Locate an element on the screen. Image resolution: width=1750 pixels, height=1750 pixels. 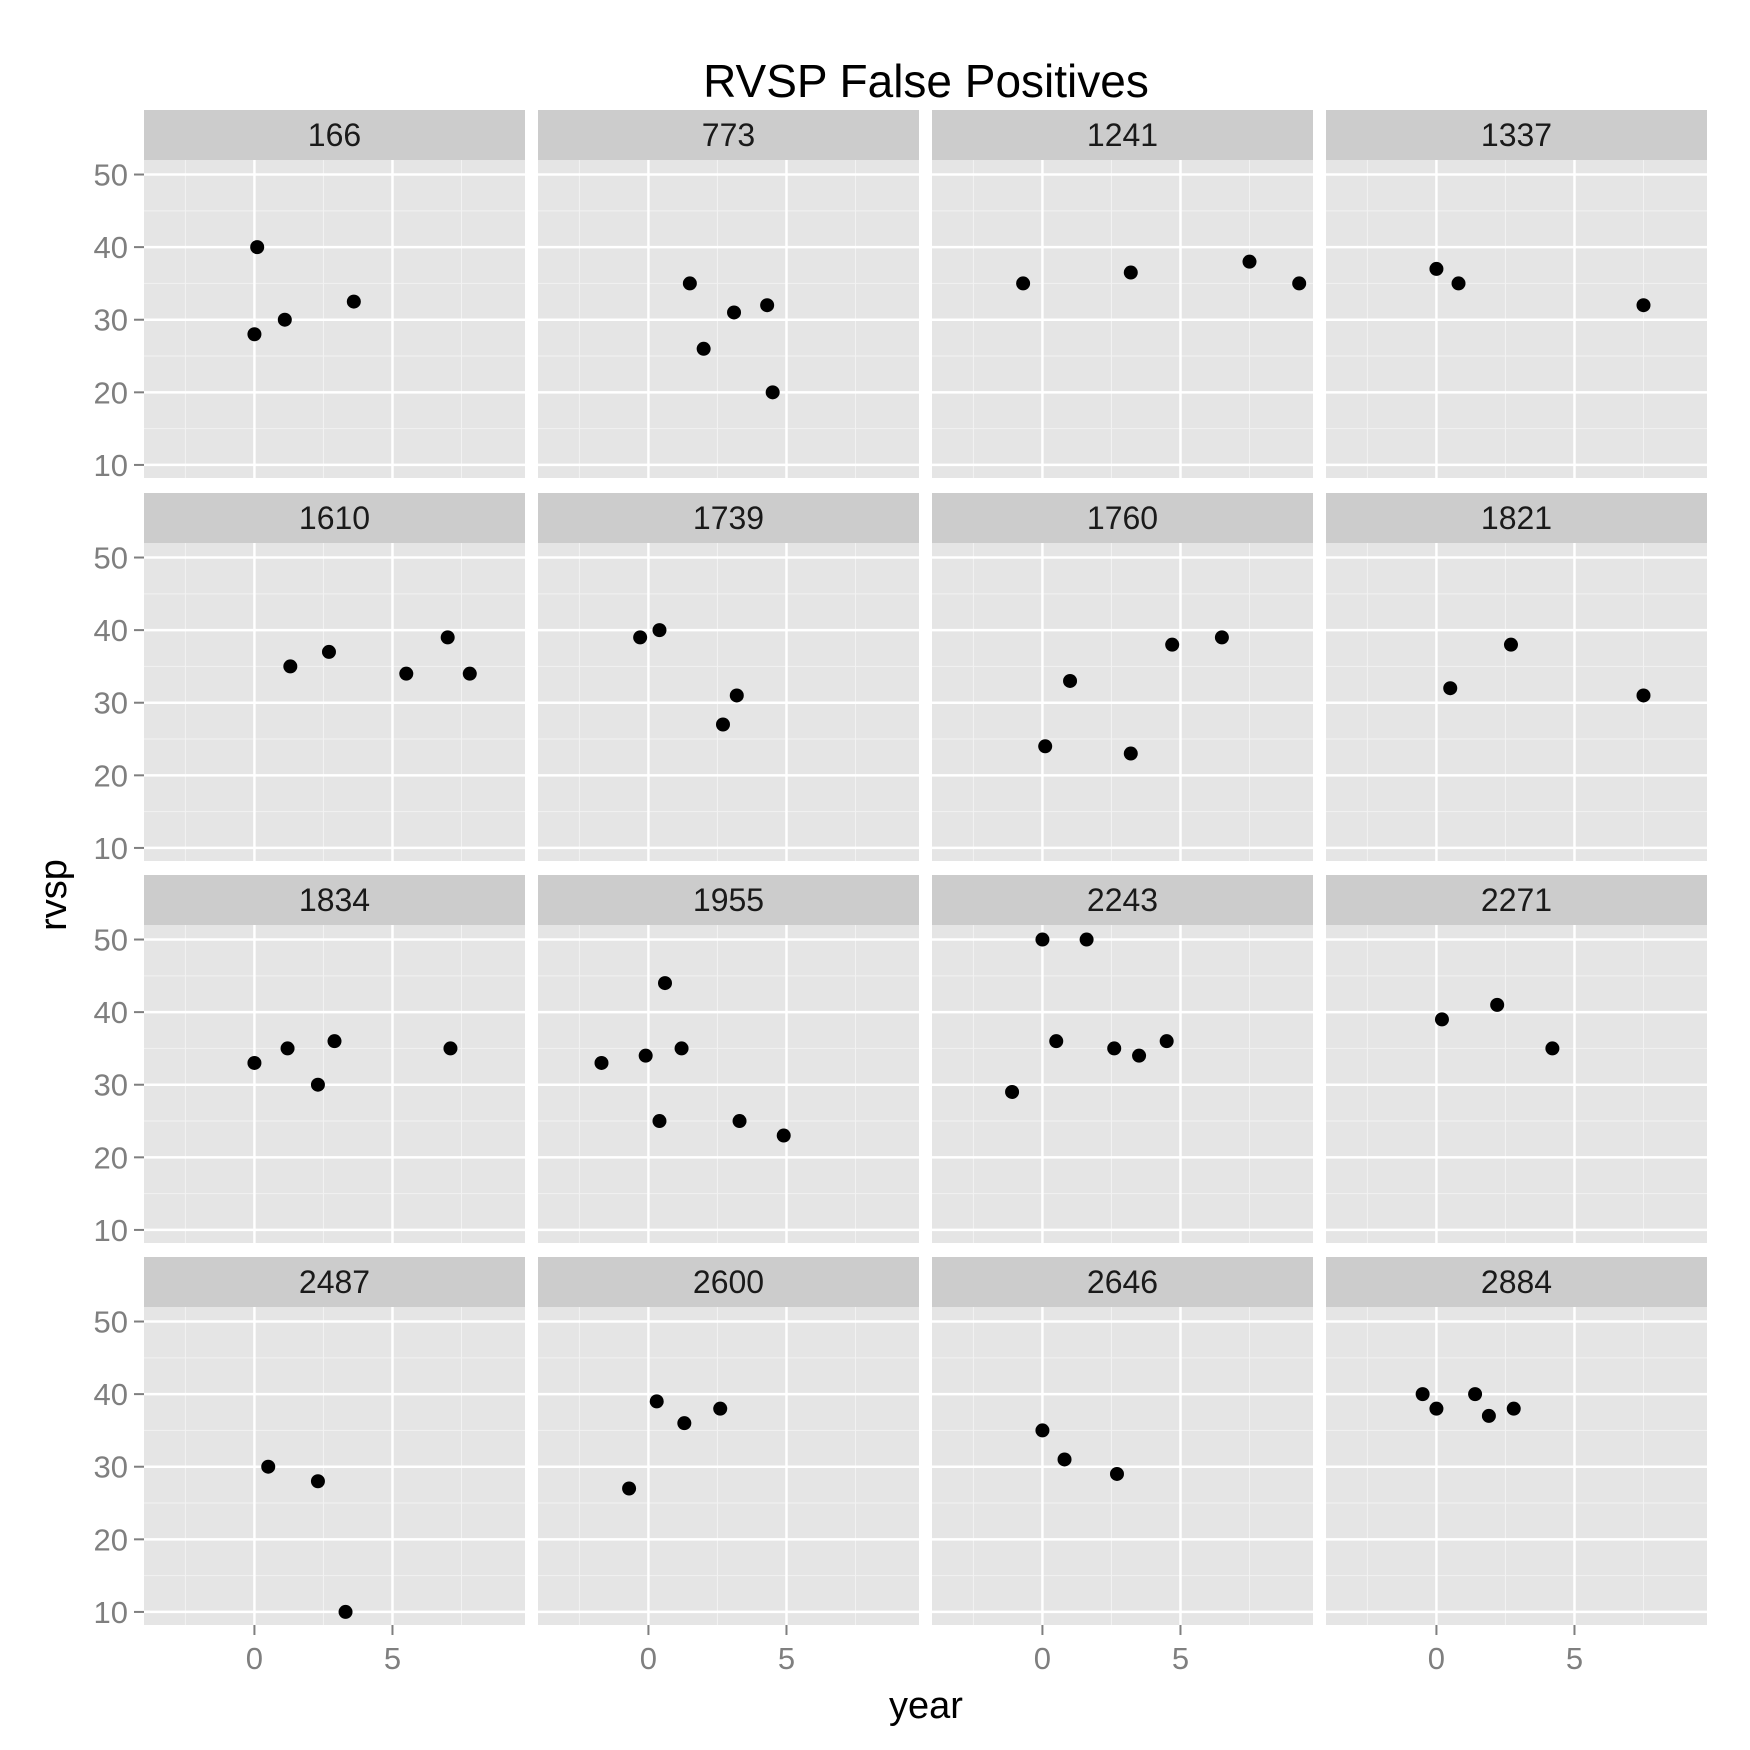
y-axis-title: rvsp is located at coordinates (54, 895).